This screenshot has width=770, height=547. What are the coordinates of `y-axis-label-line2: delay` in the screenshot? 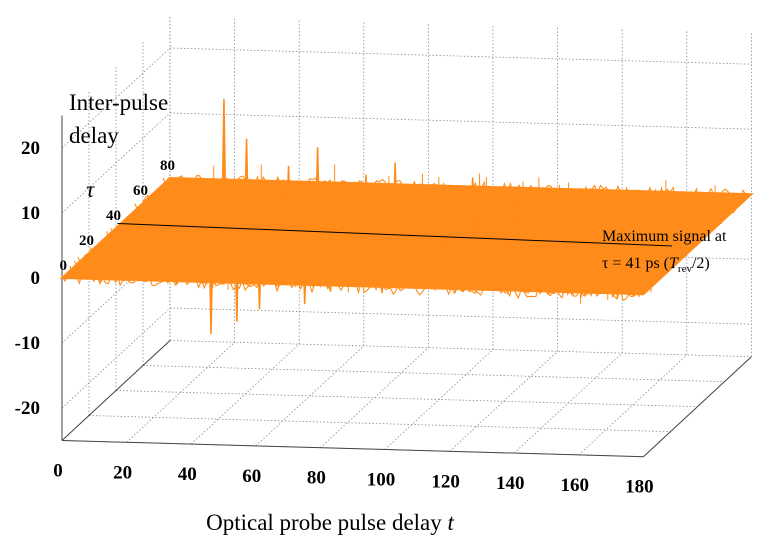 It's located at (94, 135).